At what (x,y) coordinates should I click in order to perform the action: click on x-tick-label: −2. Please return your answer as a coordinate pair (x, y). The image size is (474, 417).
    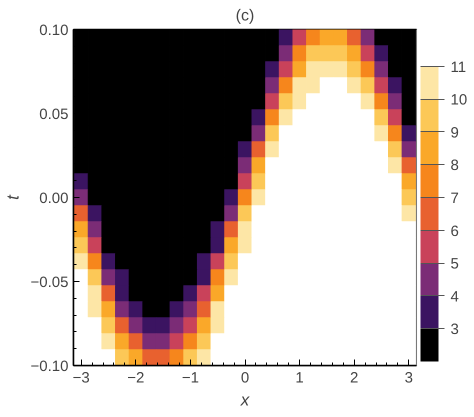
    Looking at the image, I should click on (135, 378).